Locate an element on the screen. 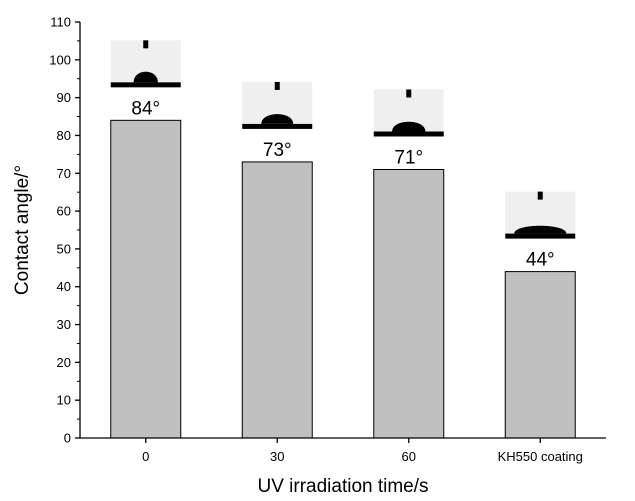 Image resolution: width=635 pixels, height=501 pixels. y-tick-label: 80 is located at coordinates (64, 135).